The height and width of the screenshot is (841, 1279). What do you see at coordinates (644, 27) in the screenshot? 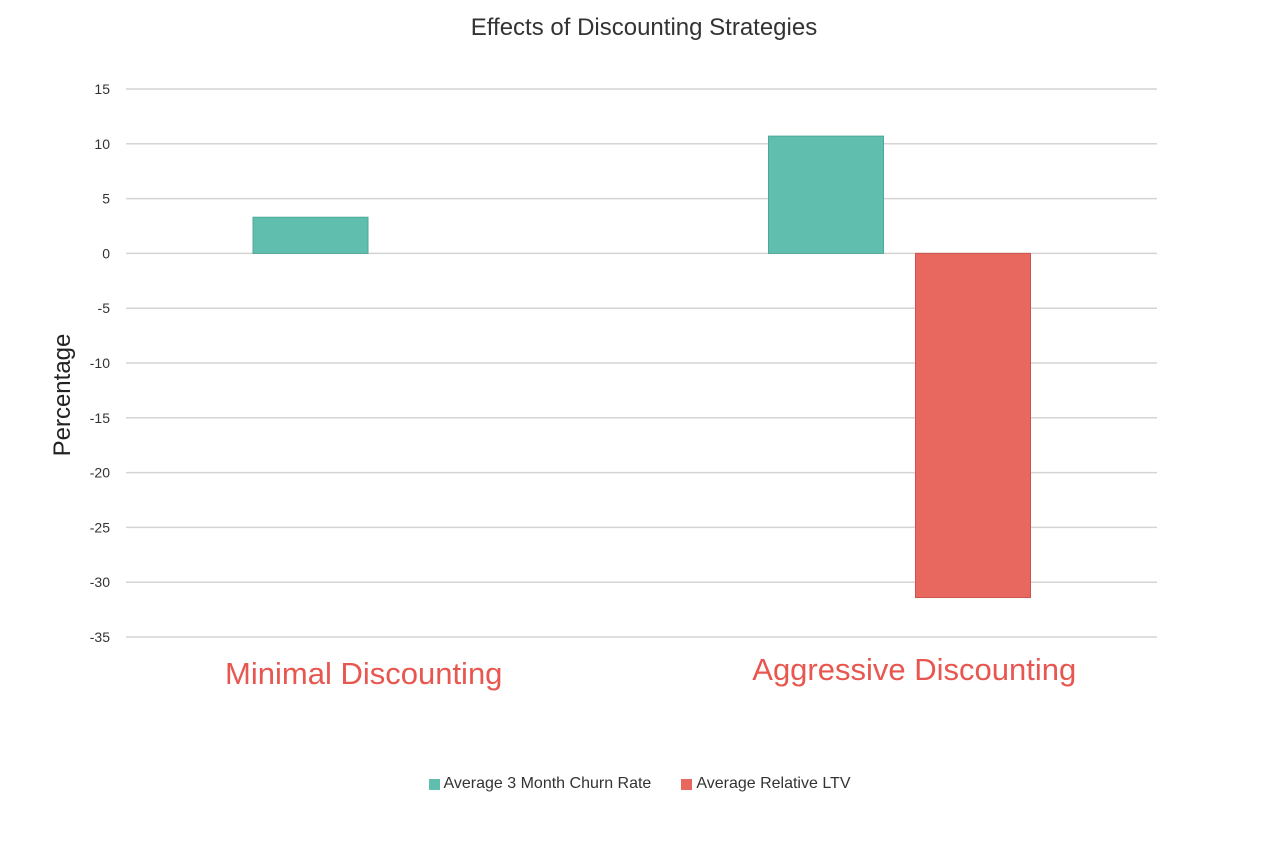
I see `chart-title: Effects of Discounting Strategies` at bounding box center [644, 27].